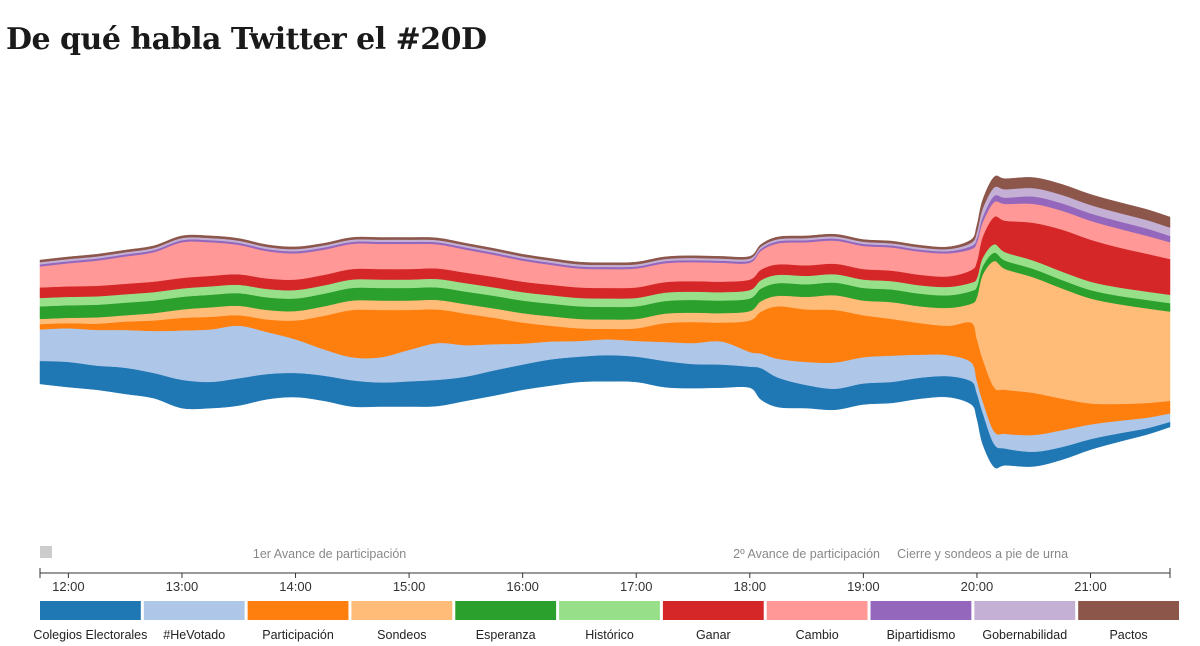 Image resolution: width=1200 pixels, height=646 pixels. Describe the element at coordinates (506, 635) in the screenshot. I see `legend-label-esperanza: Esperanza` at that location.